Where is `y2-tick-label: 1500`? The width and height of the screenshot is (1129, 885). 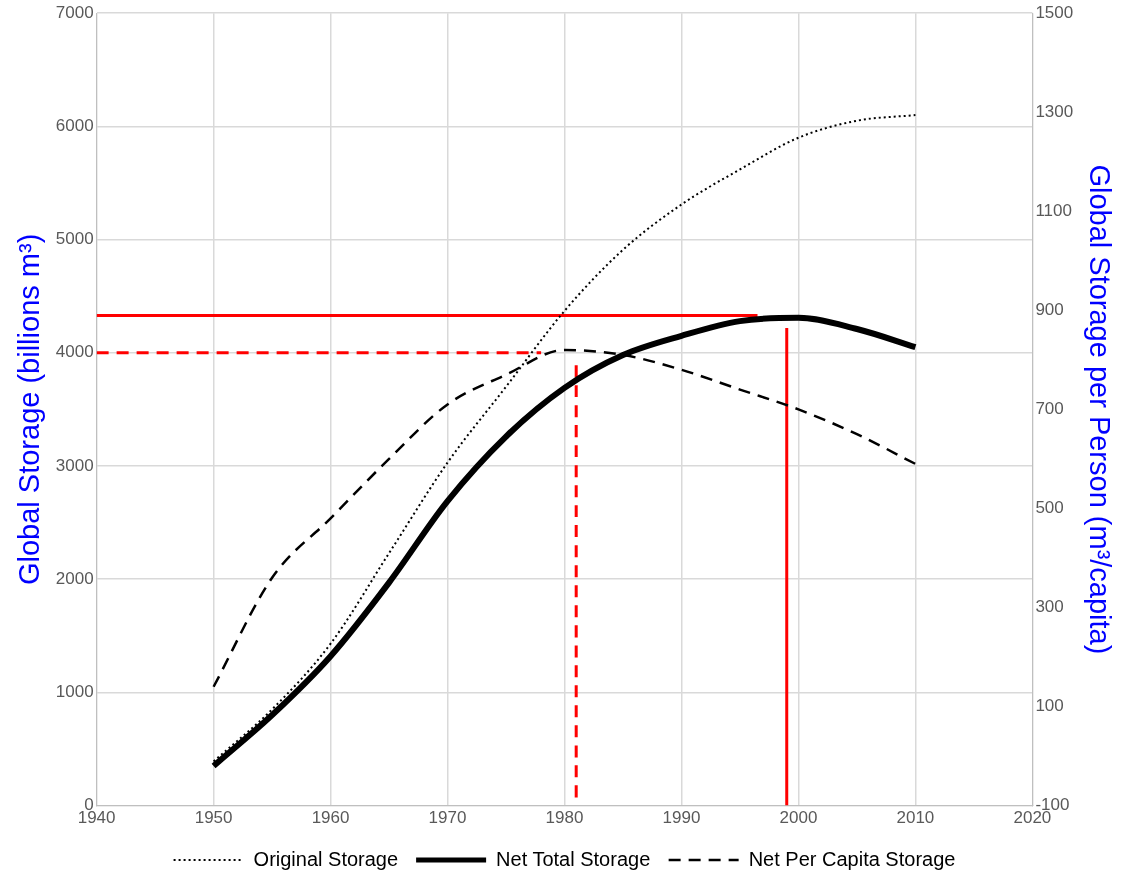 y2-tick-label: 1500 is located at coordinates (1054, 12).